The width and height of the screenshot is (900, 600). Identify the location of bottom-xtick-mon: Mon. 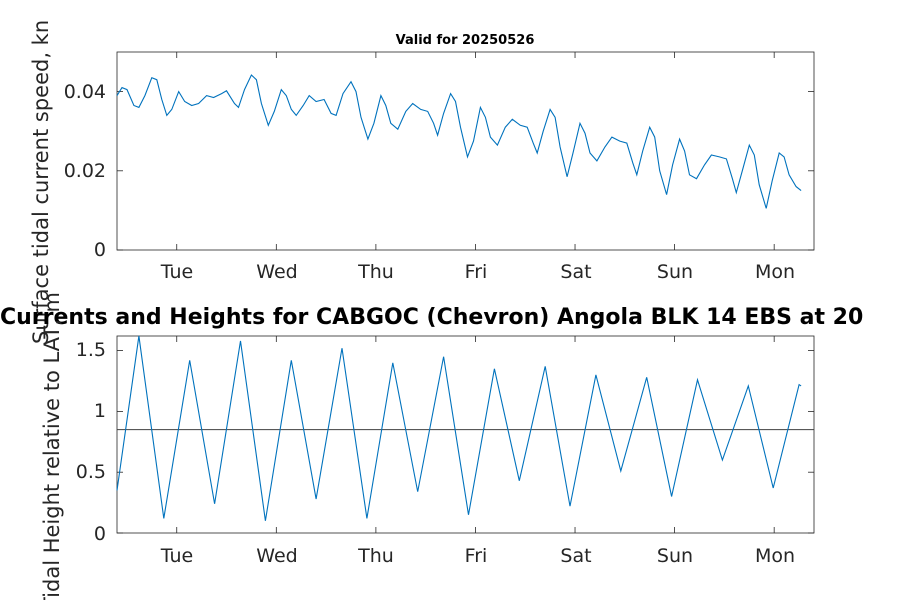
(775, 556).